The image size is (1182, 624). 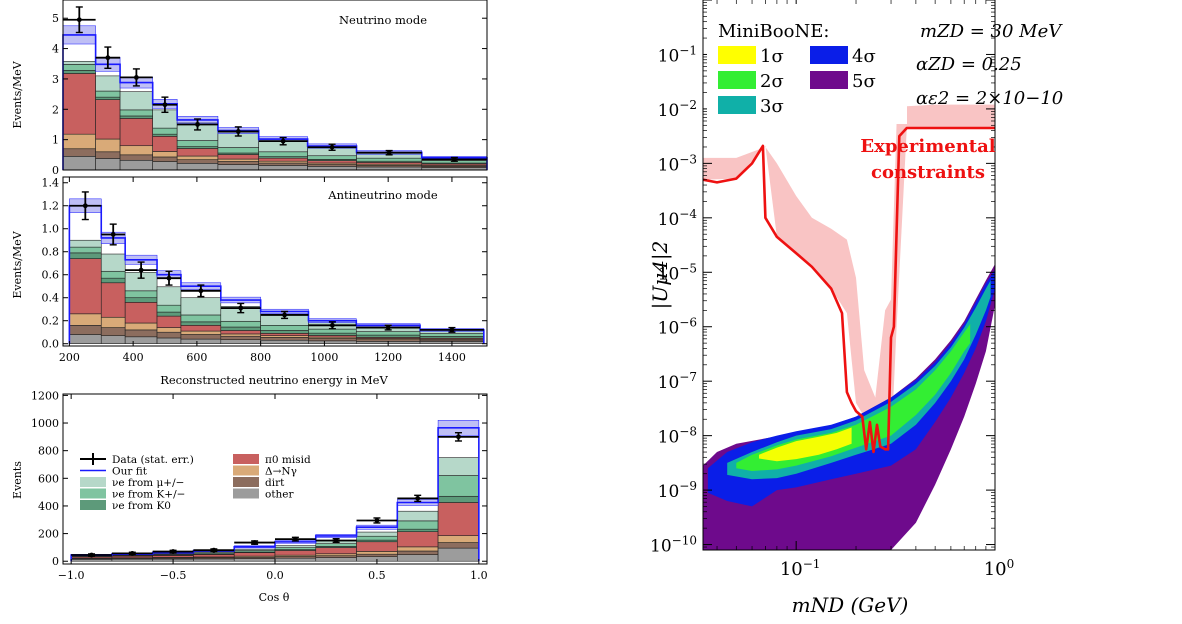 I want to click on legend-item-sig2: 2σ, so click(x=751, y=81).